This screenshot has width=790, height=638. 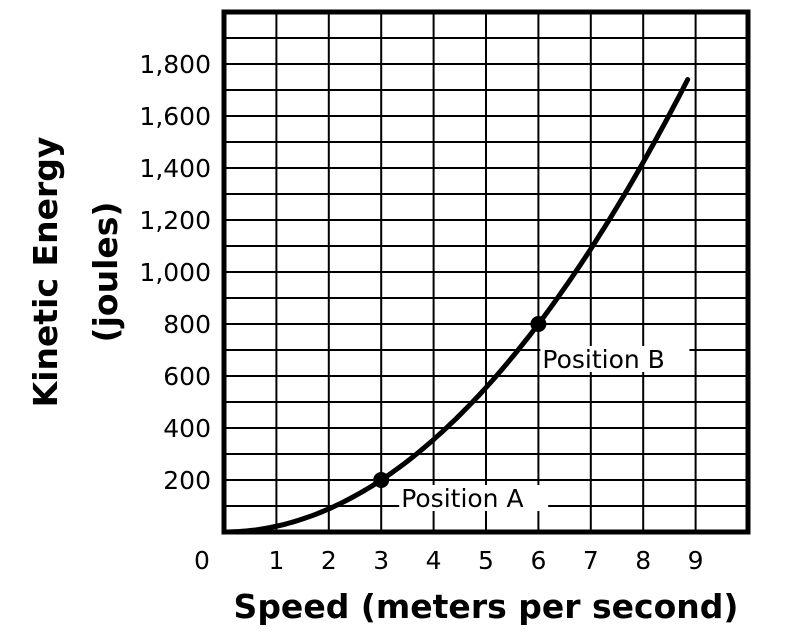 I want to click on y-tick-label: 600, so click(x=187, y=376).